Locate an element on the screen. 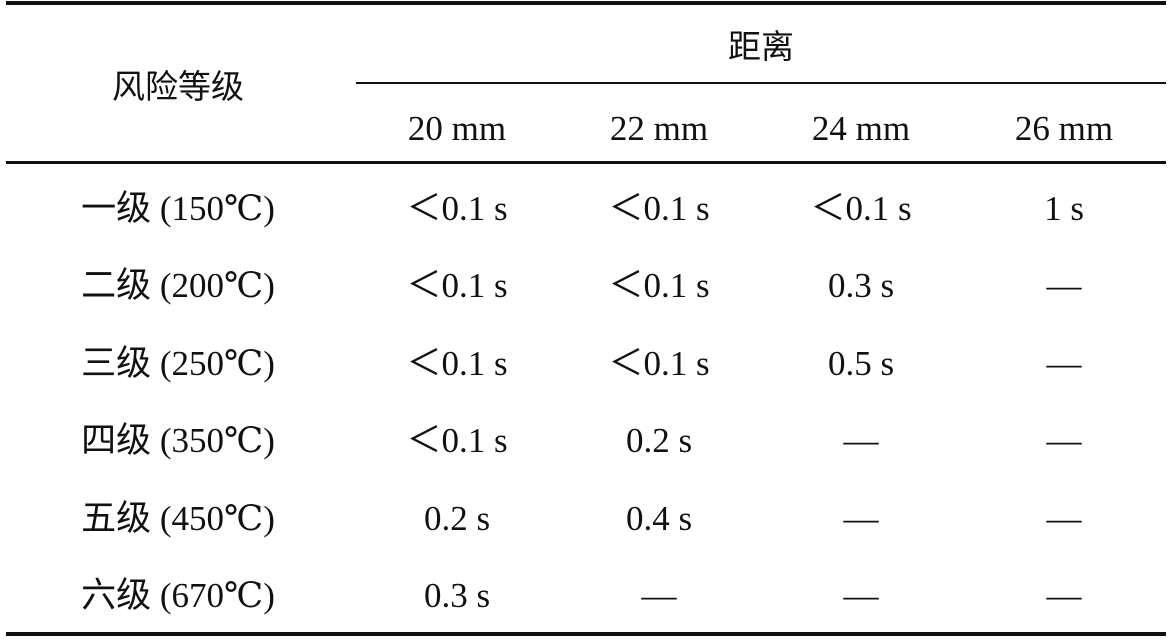 The height and width of the screenshot is (640, 1168). risk-level-cell: 六级 (670℃) is located at coordinates (178, 595).